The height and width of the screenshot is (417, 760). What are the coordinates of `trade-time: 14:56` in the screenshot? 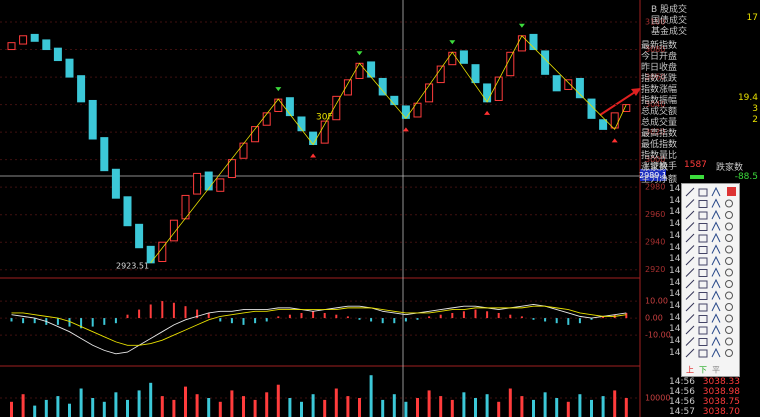 It's located at (682, 382).